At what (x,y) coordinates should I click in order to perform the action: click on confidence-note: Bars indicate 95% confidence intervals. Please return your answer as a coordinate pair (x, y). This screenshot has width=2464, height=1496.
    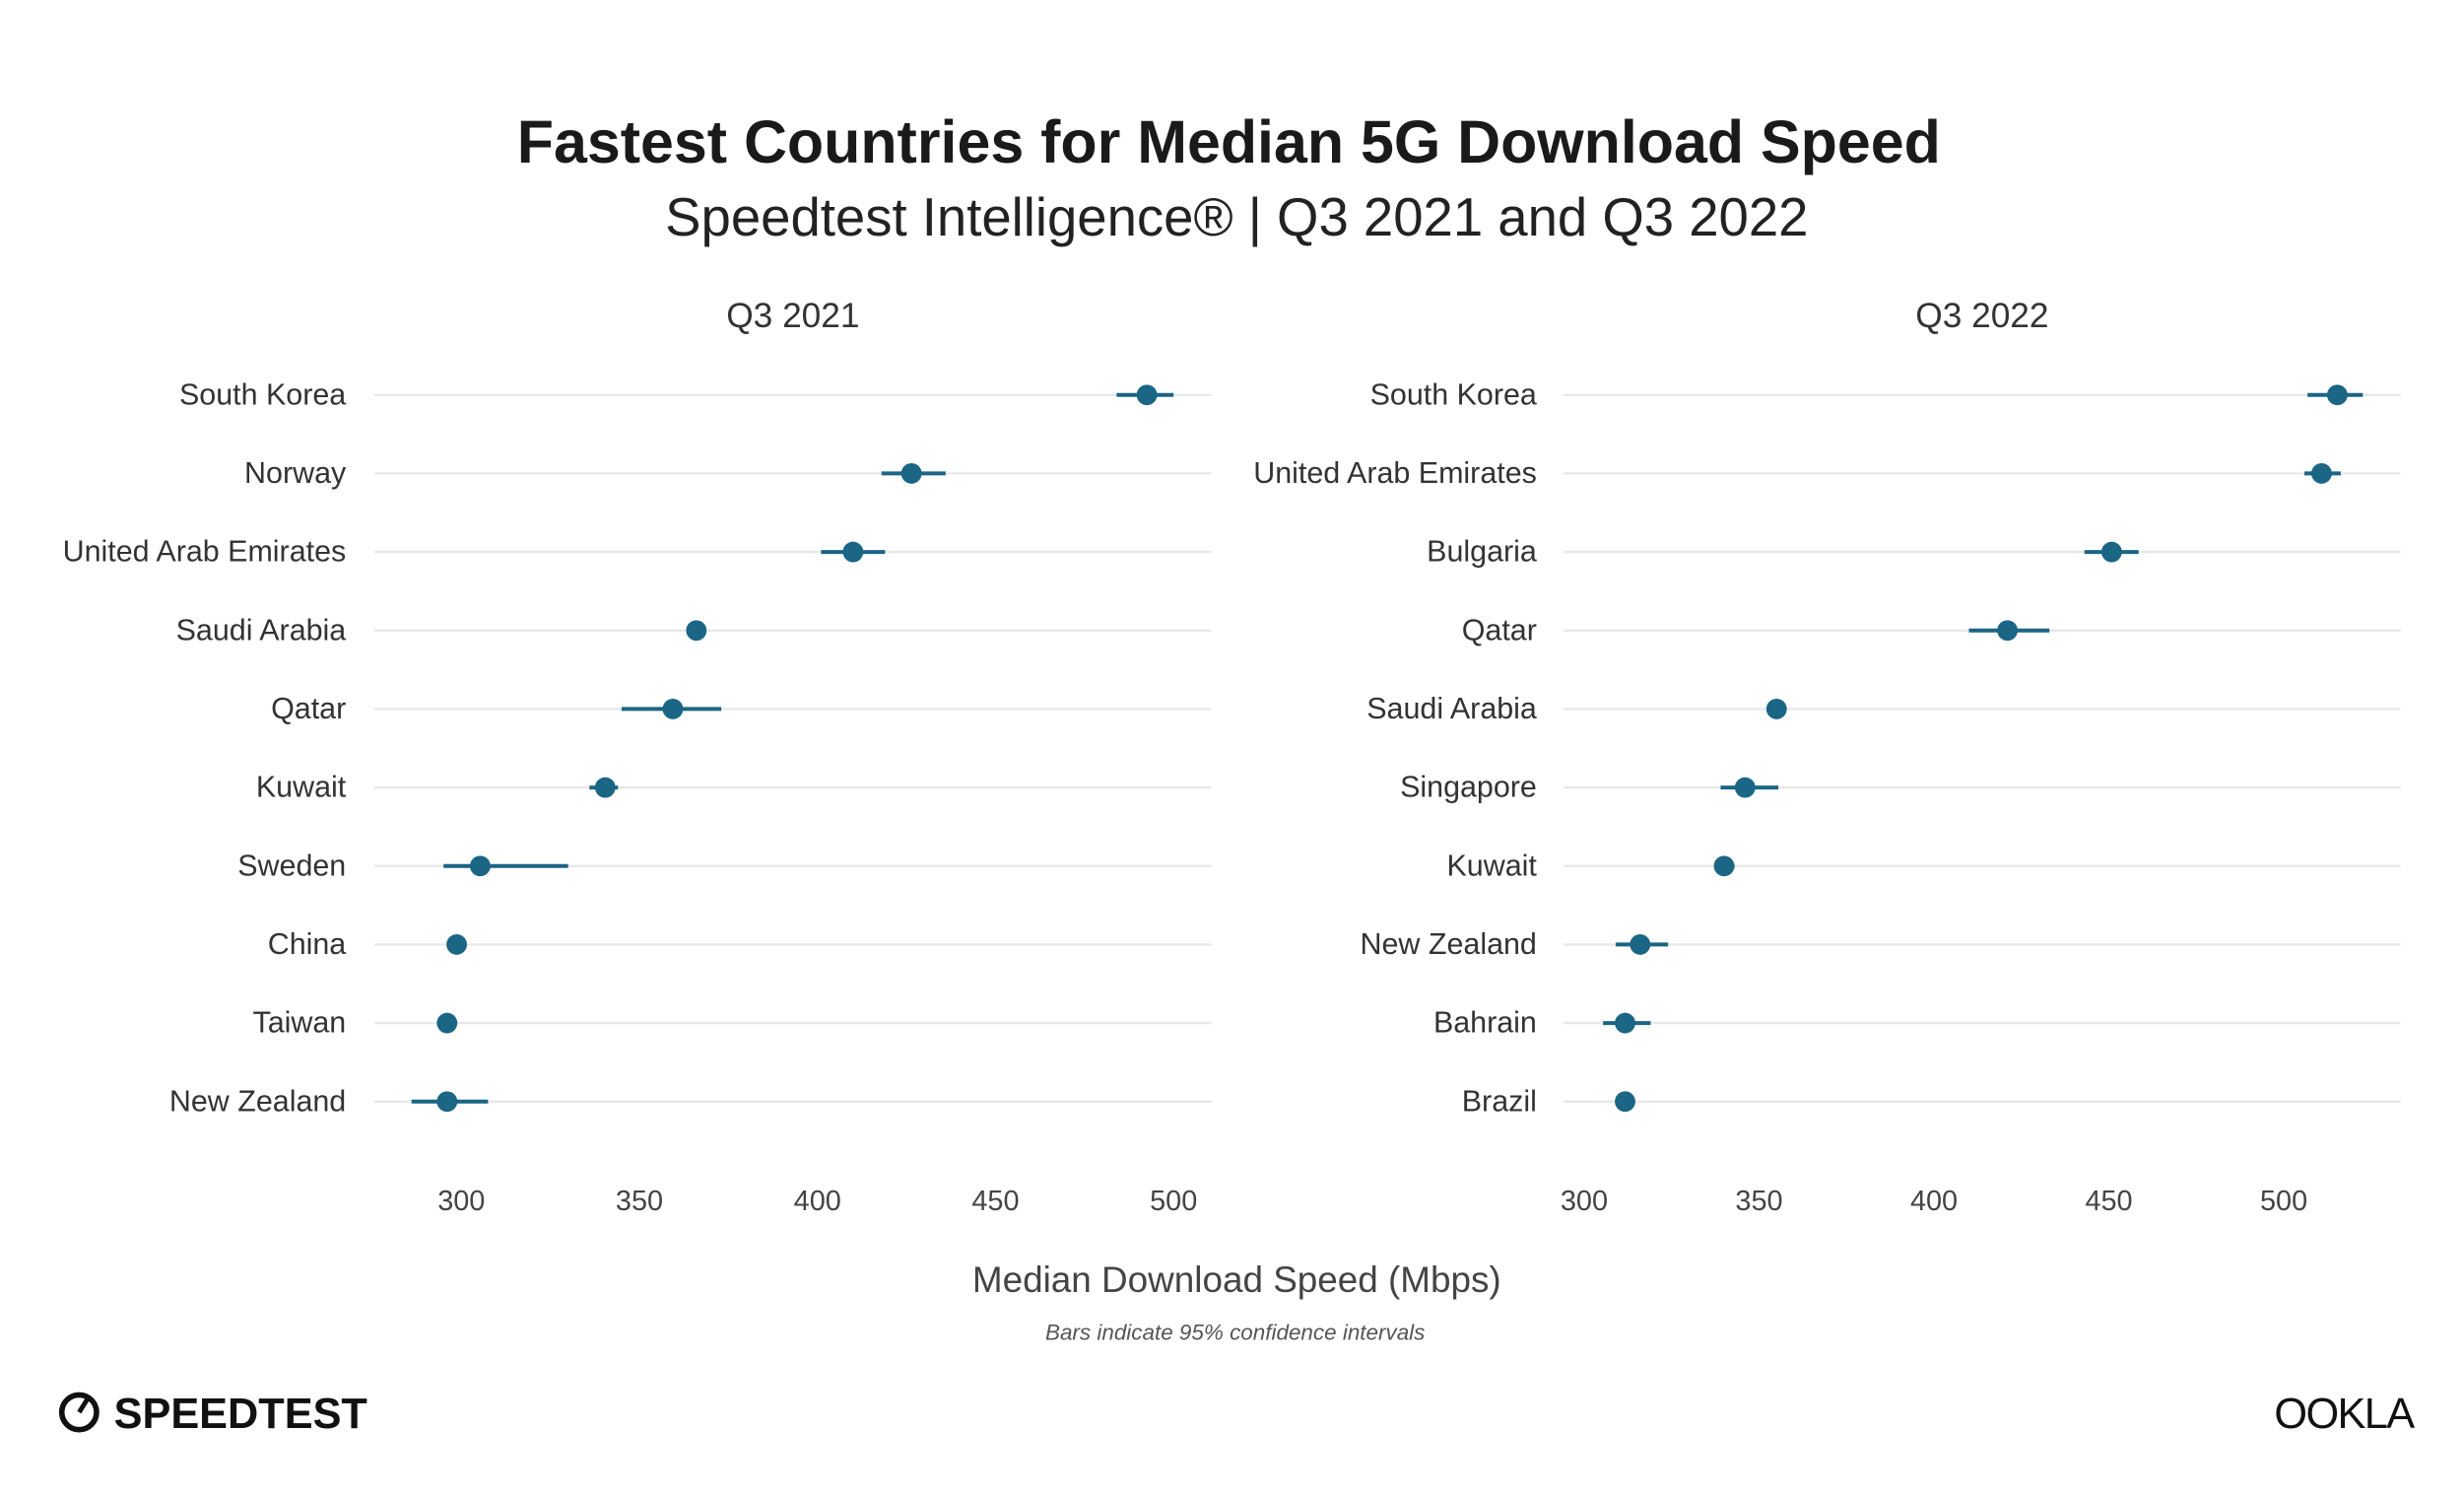
    Looking at the image, I should click on (1235, 1332).